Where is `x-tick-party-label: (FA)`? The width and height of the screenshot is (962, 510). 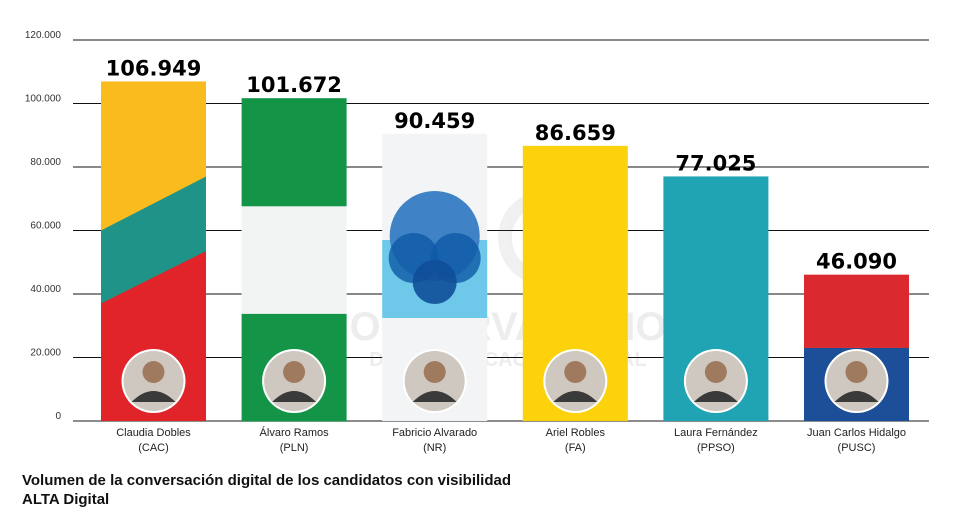 x-tick-party-label: (FA) is located at coordinates (575, 448).